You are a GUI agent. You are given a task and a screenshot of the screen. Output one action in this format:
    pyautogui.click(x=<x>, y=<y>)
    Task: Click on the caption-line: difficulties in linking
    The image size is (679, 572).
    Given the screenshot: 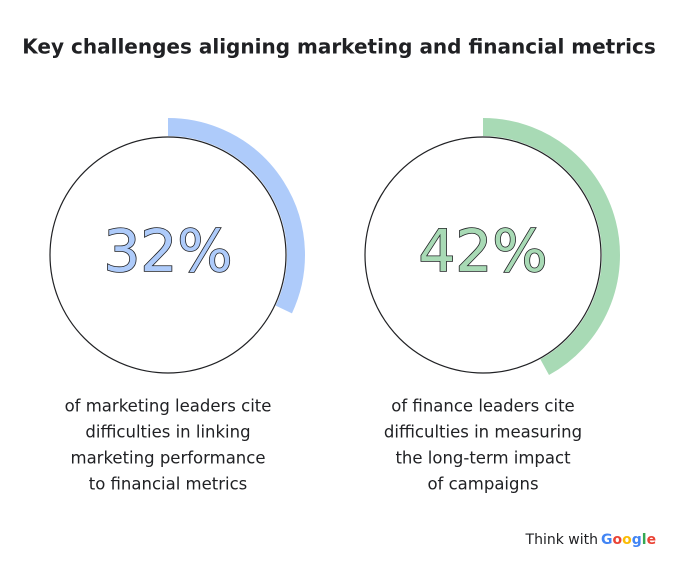 What is the action you would take?
    pyautogui.click(x=167, y=432)
    